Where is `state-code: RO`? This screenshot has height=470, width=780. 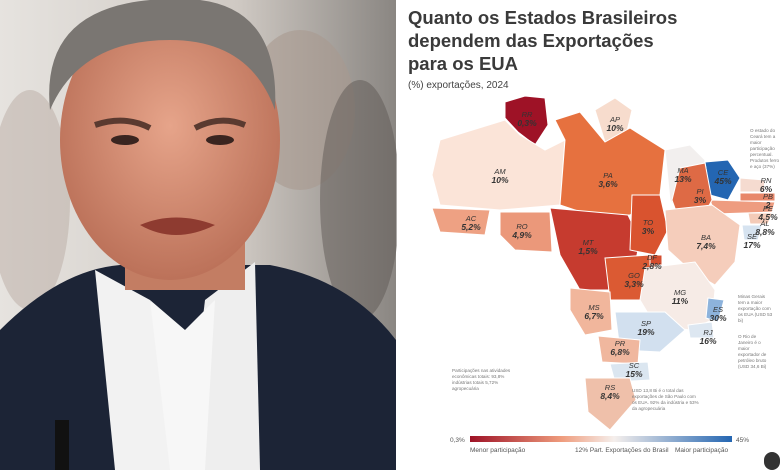
state-code: RO is located at coordinates (521, 226).